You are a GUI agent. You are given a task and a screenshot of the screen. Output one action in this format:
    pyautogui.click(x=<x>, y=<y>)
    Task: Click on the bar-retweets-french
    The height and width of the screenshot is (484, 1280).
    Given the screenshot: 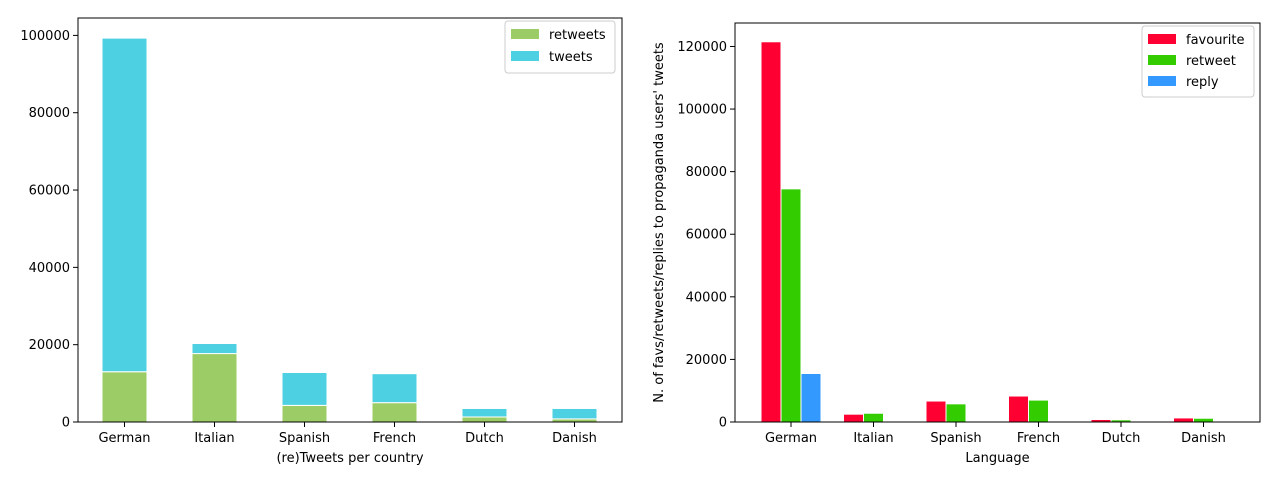 What is the action you would take?
    pyautogui.click(x=394, y=412)
    